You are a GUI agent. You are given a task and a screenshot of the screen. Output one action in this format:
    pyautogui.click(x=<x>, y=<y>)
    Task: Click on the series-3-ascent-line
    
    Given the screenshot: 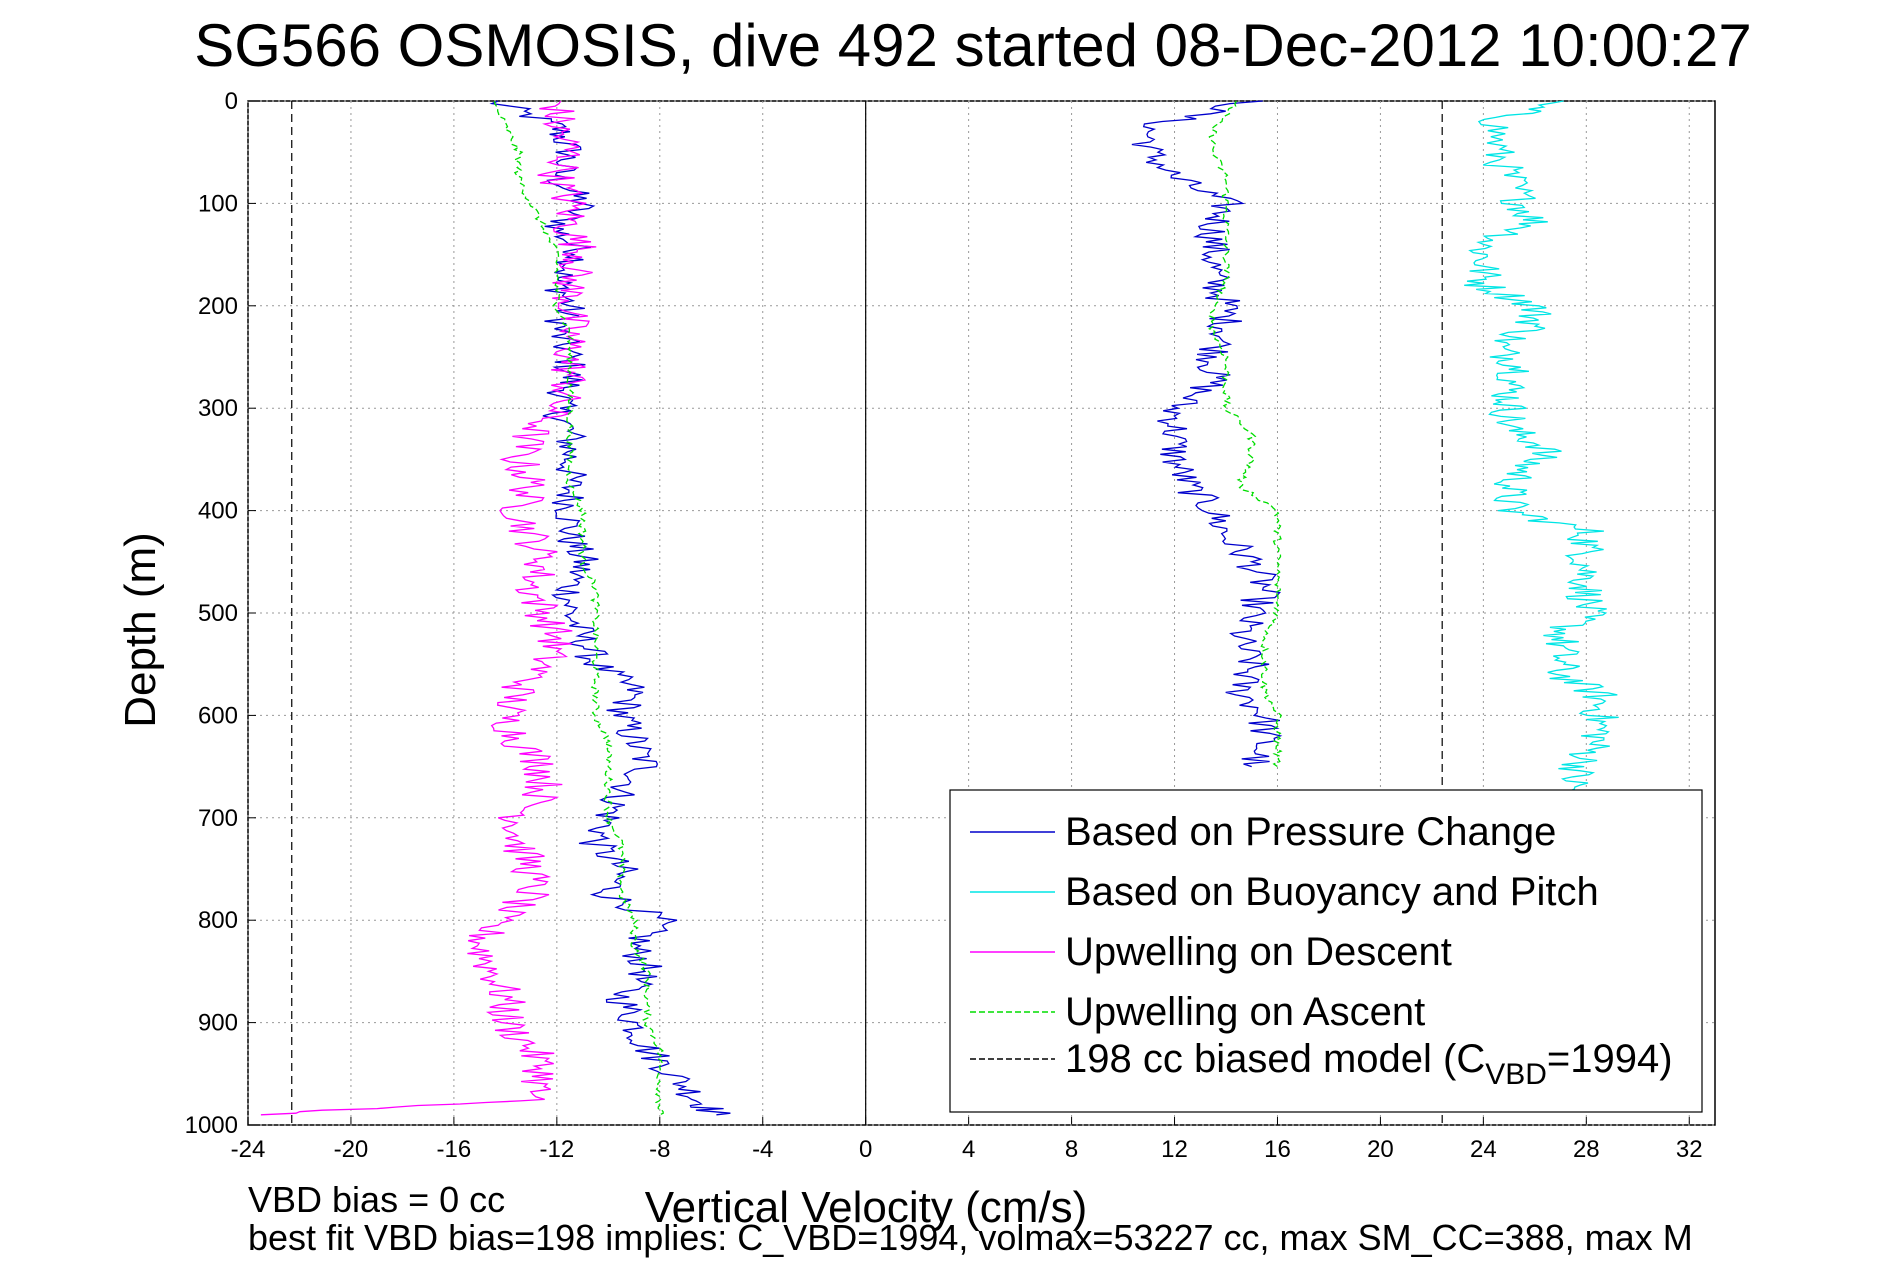 What is the action you would take?
    pyautogui.click(x=1245, y=434)
    